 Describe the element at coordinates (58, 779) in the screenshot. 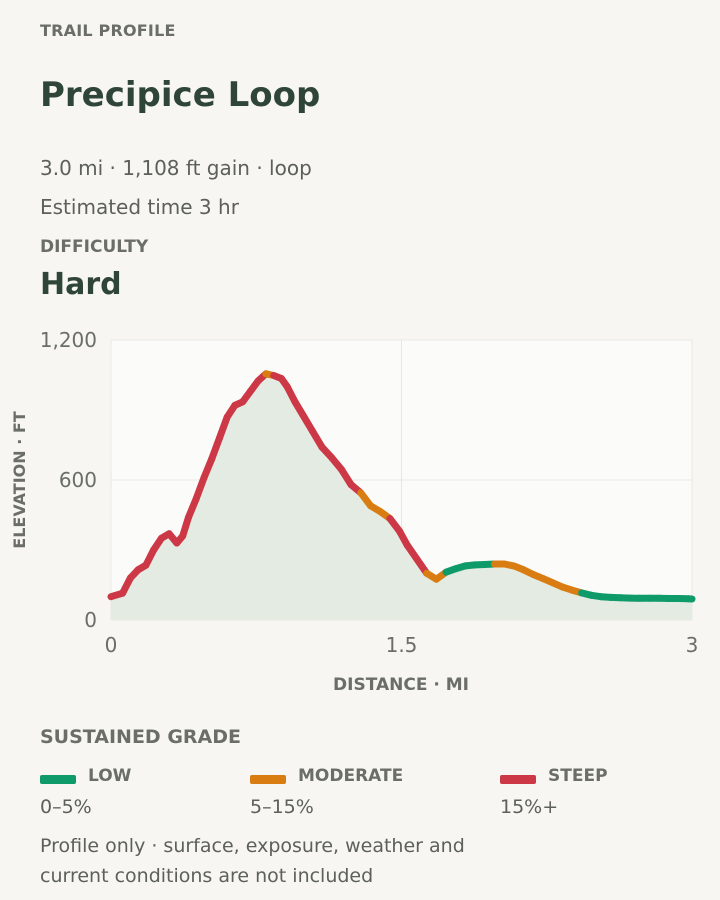

I see `legend-swatch-low` at that location.